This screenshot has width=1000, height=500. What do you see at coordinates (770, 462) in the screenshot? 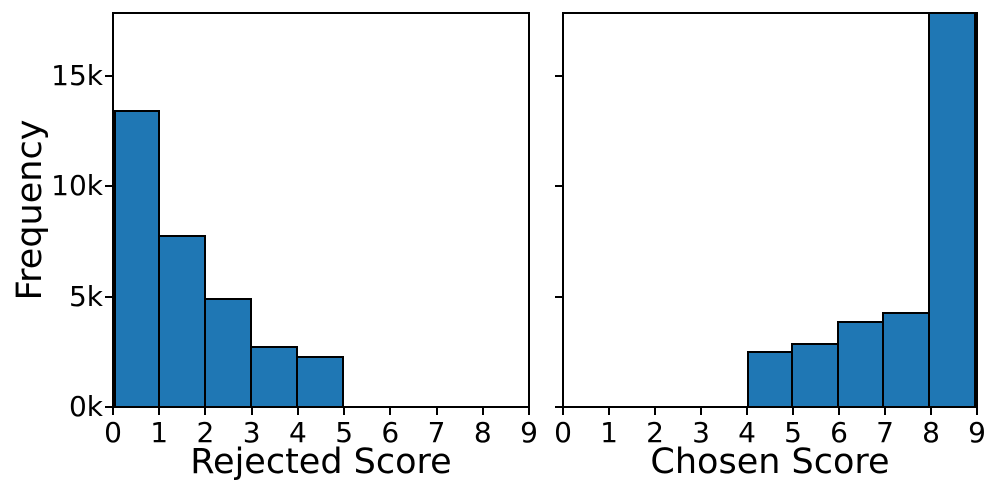
I see `x-axis-label-chosen: Chosen Score` at bounding box center [770, 462].